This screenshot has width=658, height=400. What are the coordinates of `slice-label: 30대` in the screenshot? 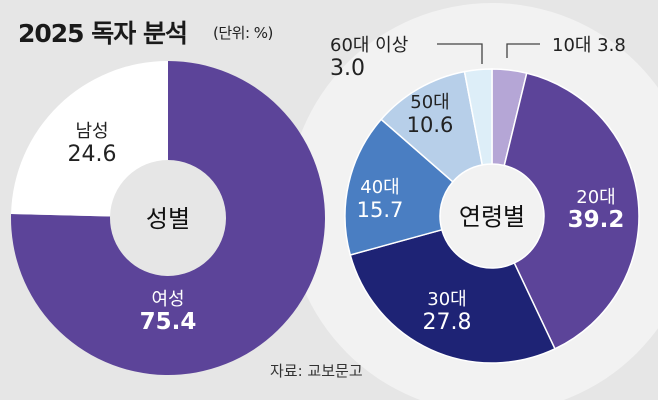 It's located at (446, 299).